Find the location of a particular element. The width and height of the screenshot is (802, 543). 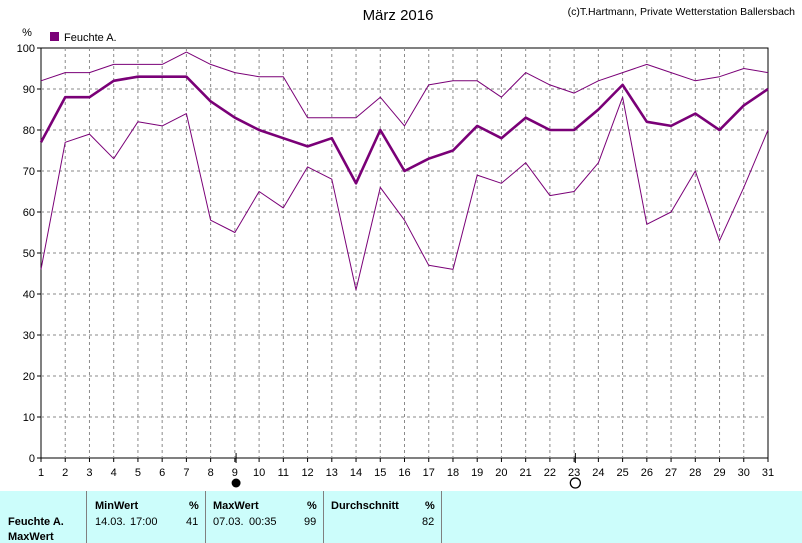

y-tick-label: 80 is located at coordinates (29, 131).